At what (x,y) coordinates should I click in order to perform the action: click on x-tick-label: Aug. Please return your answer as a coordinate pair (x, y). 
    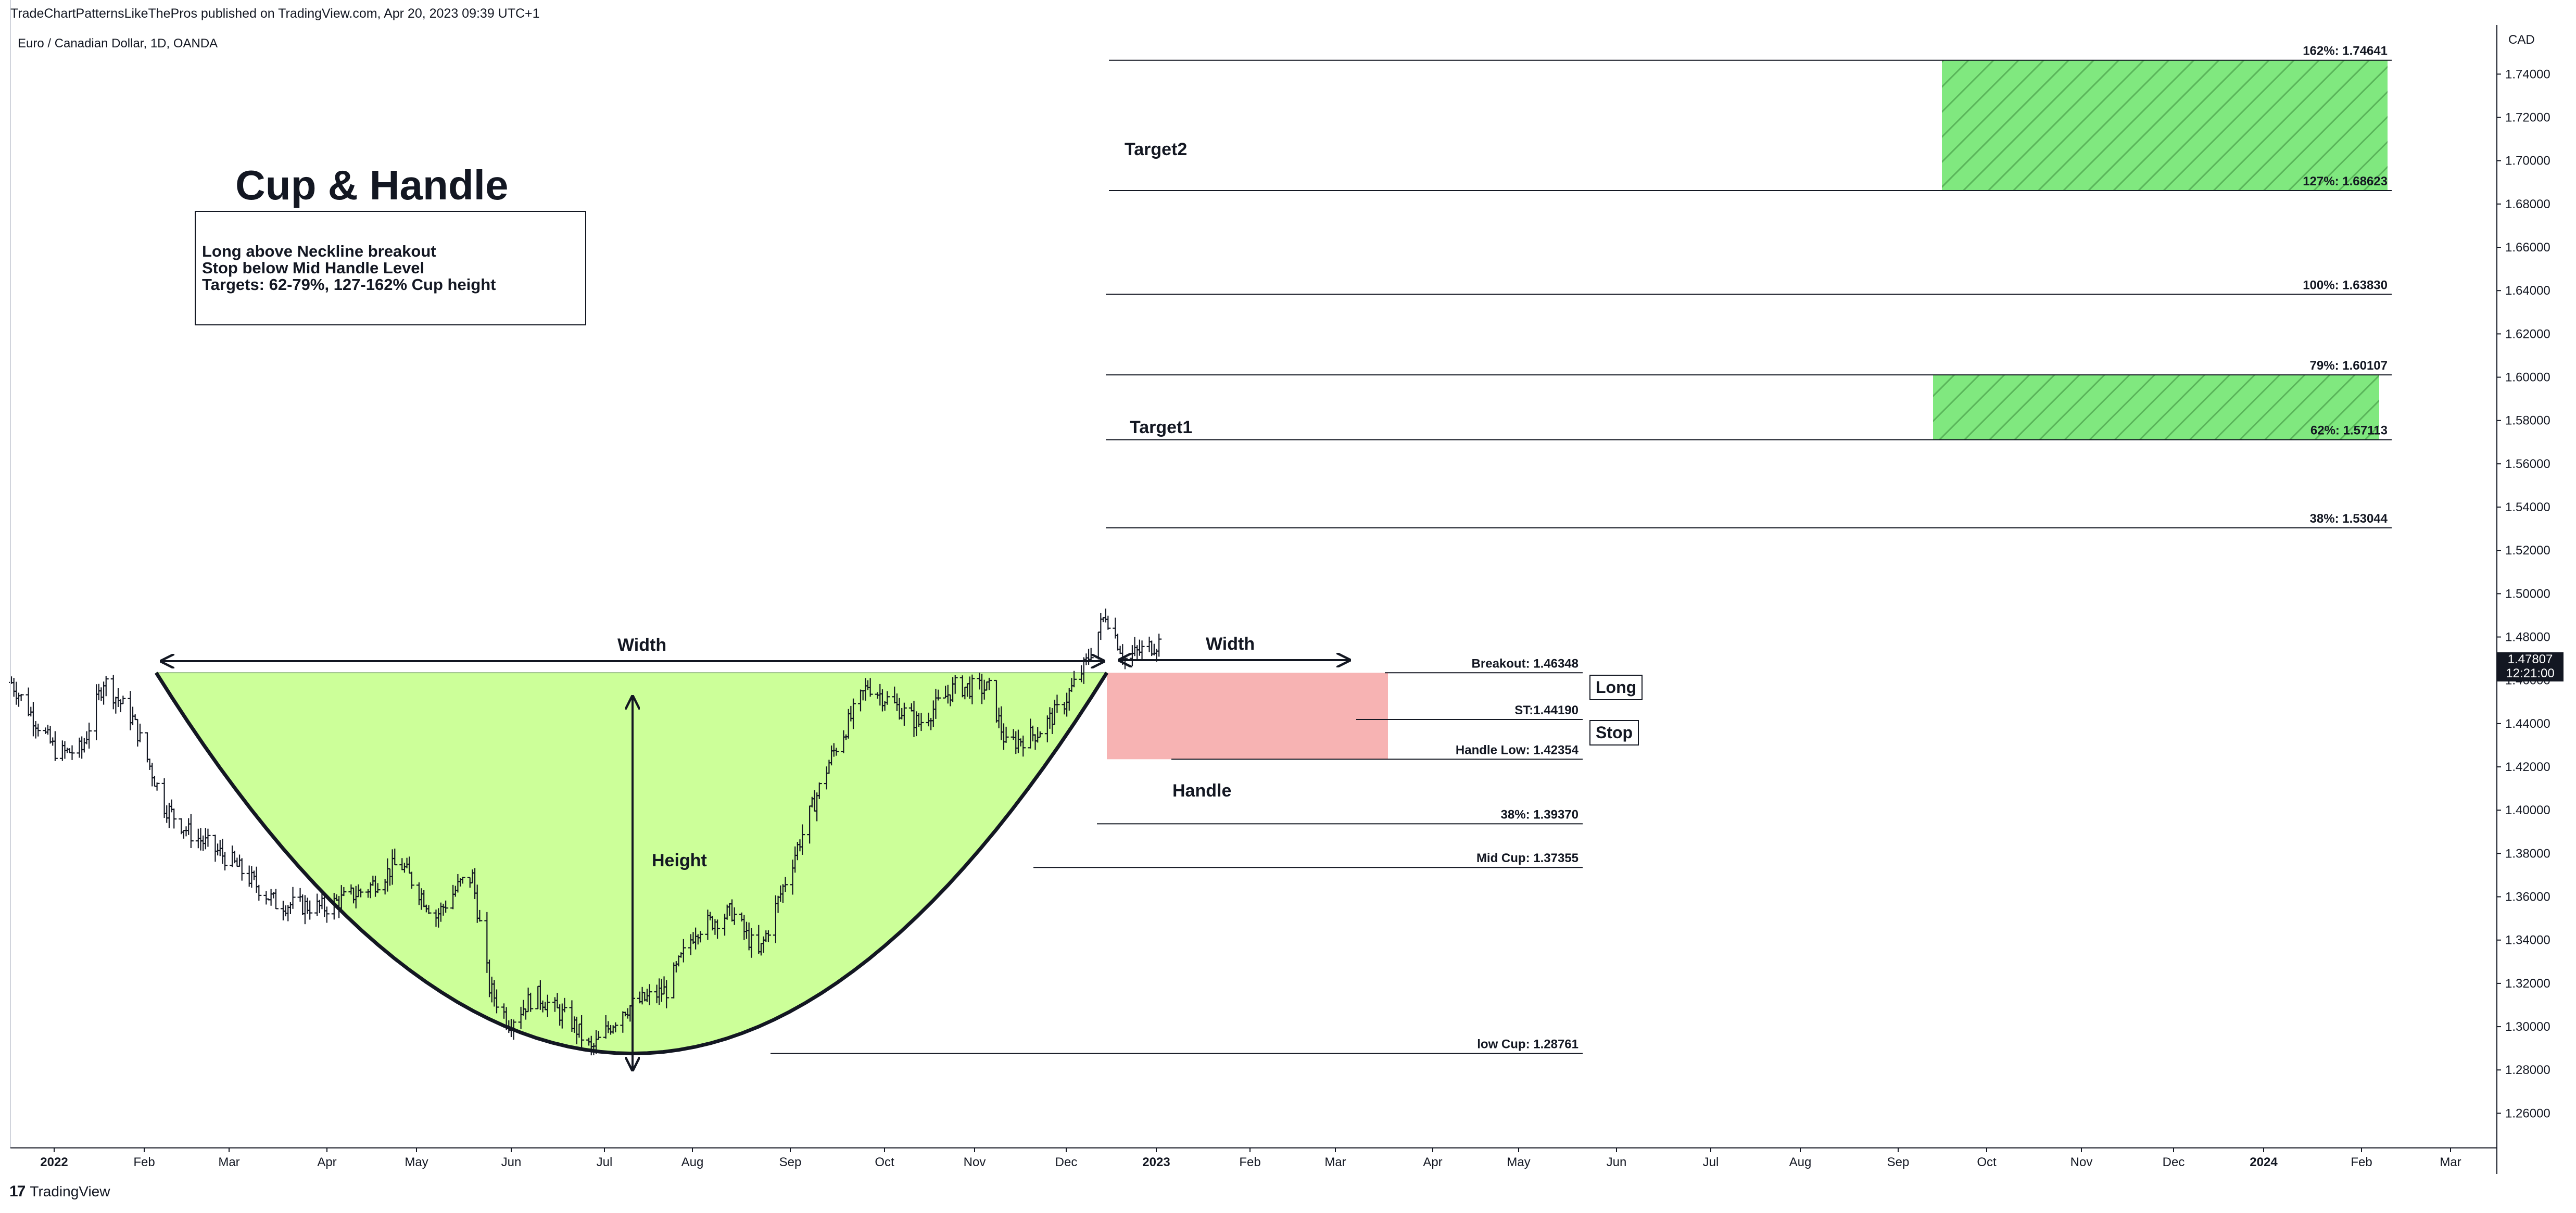
    Looking at the image, I should click on (1800, 1162).